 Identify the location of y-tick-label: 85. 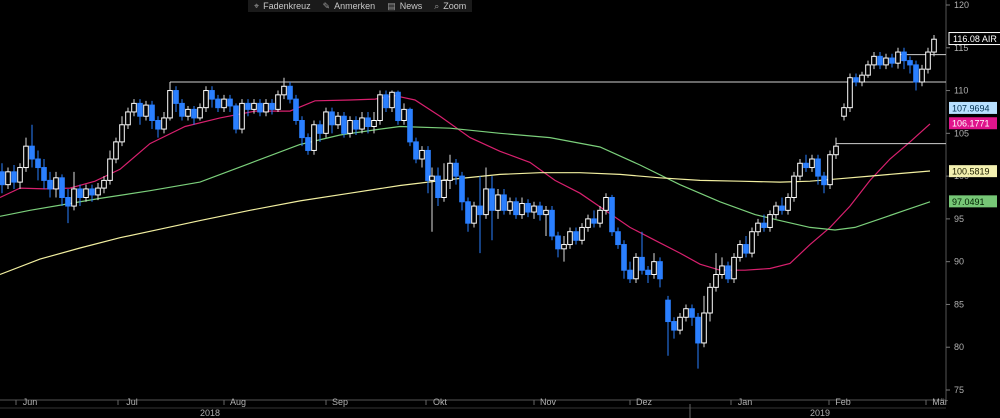
(959, 304).